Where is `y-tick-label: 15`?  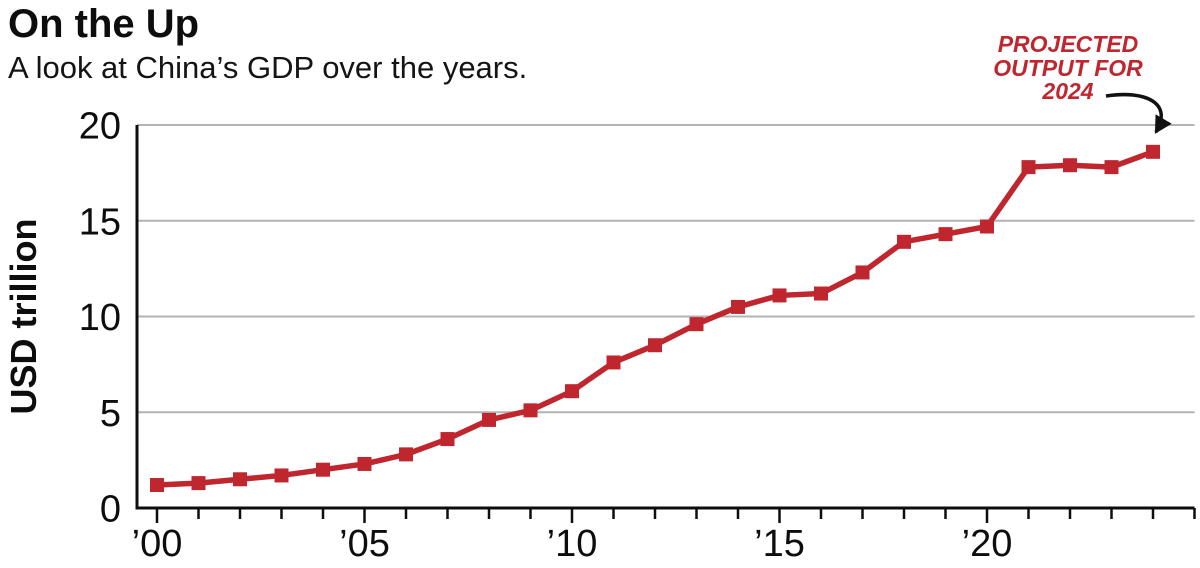 y-tick-label: 15 is located at coordinates (100, 222).